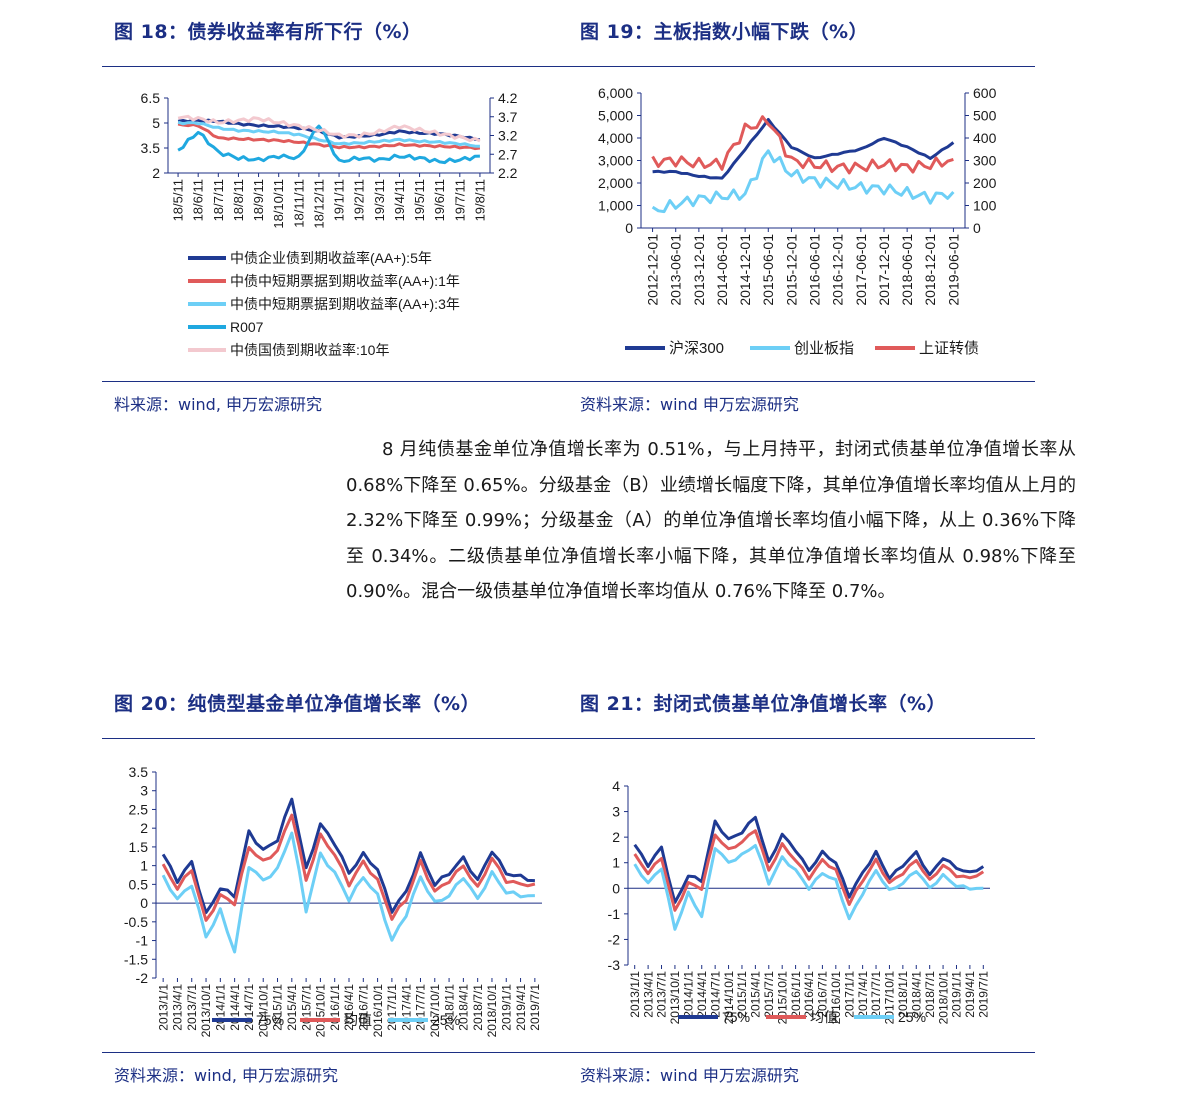 This screenshot has height=1104, width=1191. What do you see at coordinates (568, 738) in the screenshot?
I see `bottom-rule` at bounding box center [568, 738].